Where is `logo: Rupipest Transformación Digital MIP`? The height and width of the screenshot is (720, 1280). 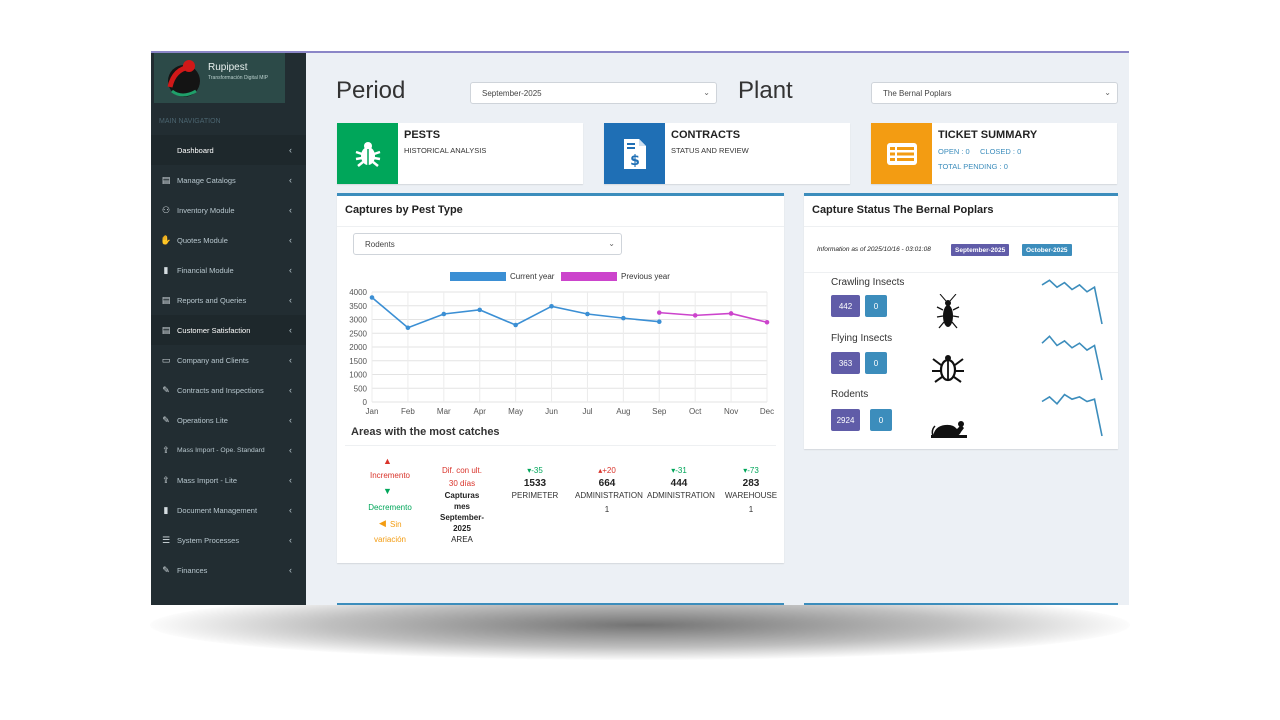 logo: Rupipest Transformación Digital MIP is located at coordinates (219, 78).